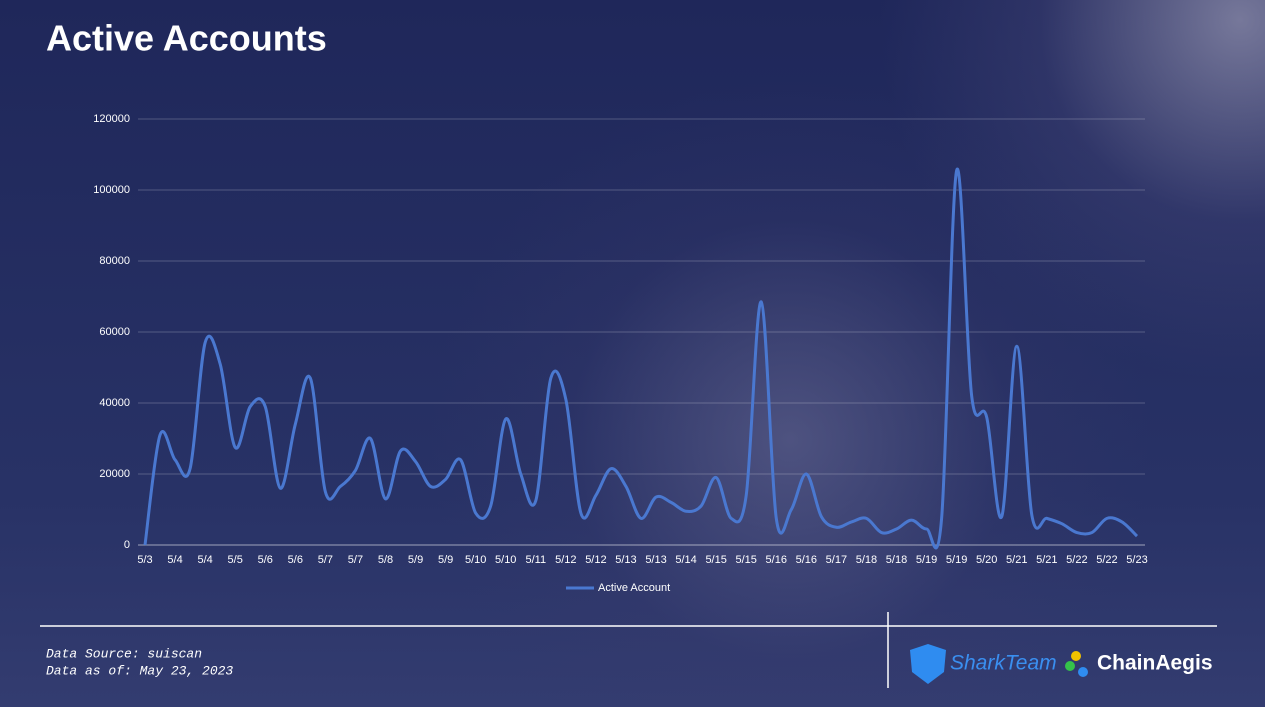 The width and height of the screenshot is (1265, 707). I want to click on y-tick-label: 20000, so click(114, 474).